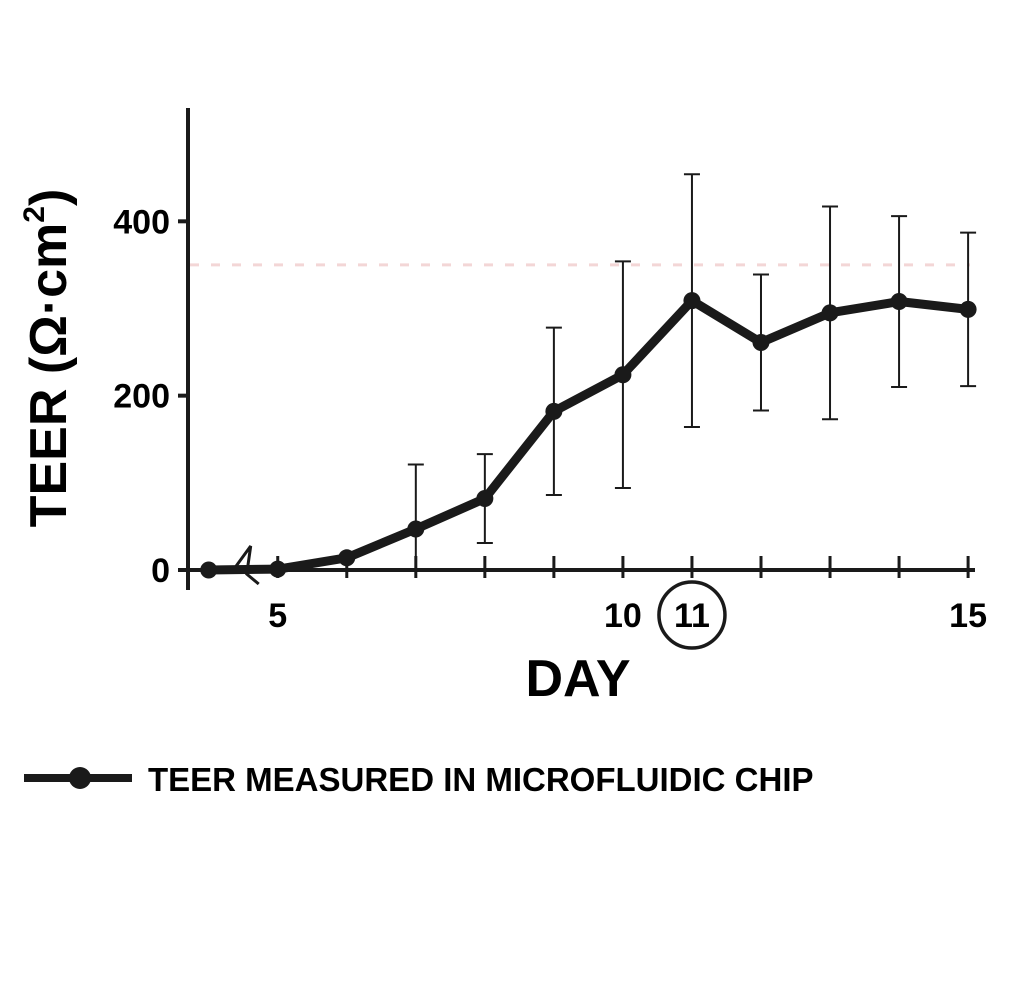 The width and height of the screenshot is (1010, 1000). What do you see at coordinates (80, 778) in the screenshot?
I see `legend-marker-swatch` at bounding box center [80, 778].